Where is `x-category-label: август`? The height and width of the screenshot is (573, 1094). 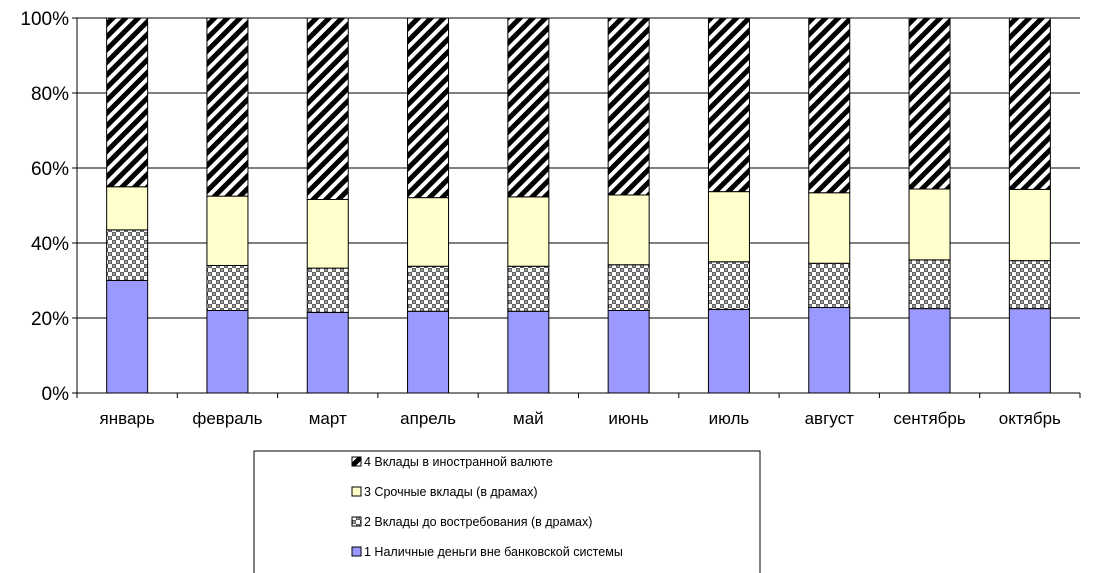
x-category-label: август is located at coordinates (829, 418).